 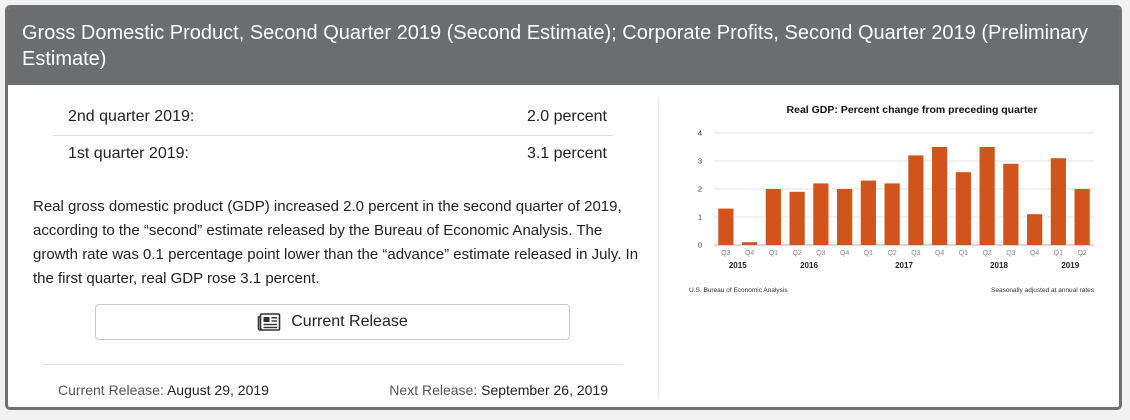 I want to click on x-year-label: 2018, so click(x=999, y=265).